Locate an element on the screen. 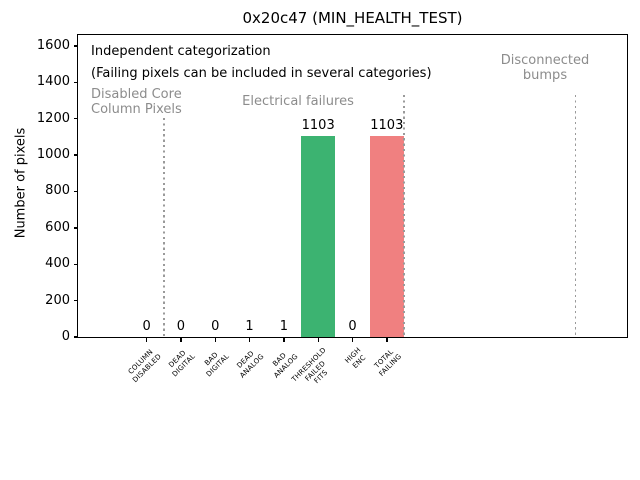  x-tick-label: TOTAL FAILING is located at coordinates (387, 362).